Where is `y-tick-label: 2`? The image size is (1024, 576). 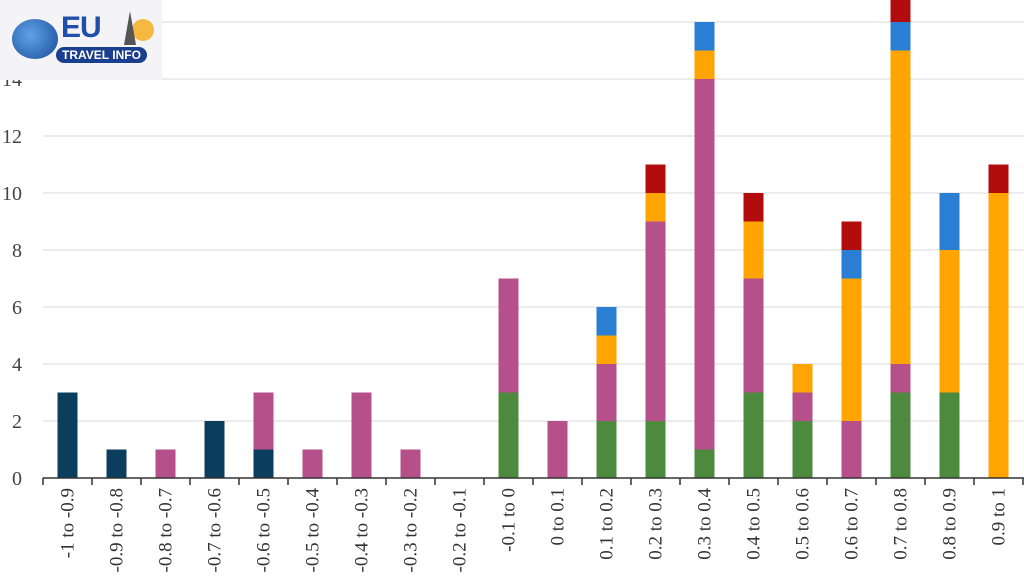 y-tick-label: 2 is located at coordinates (17, 422).